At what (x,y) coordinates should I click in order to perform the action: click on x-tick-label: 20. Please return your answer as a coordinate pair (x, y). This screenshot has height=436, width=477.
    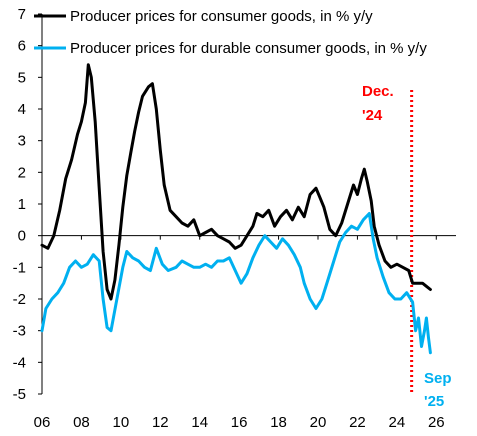
    Looking at the image, I should click on (318, 422).